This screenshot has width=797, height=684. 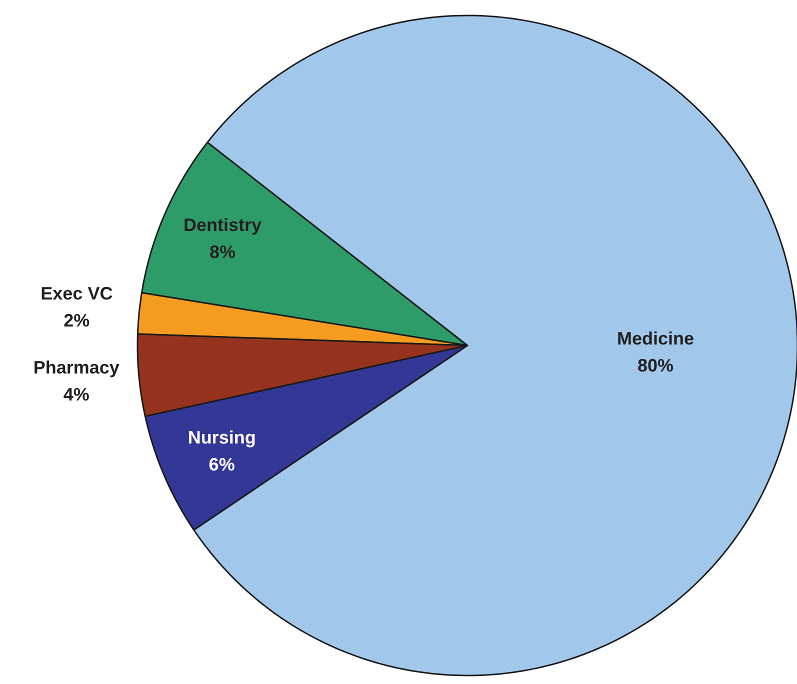 What do you see at coordinates (76, 368) in the screenshot?
I see `slice-label: Pharmacy` at bounding box center [76, 368].